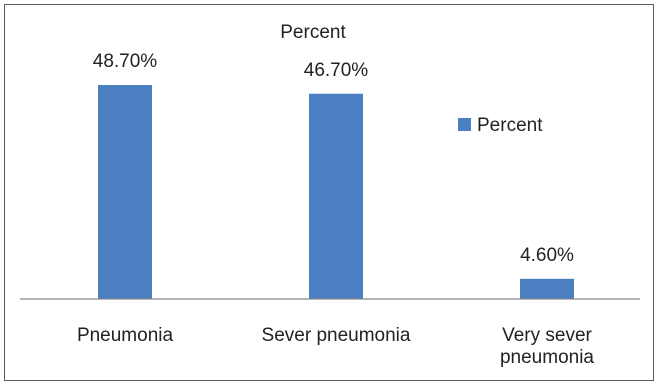  What do you see at coordinates (313, 32) in the screenshot?
I see `chart-title: Percent` at bounding box center [313, 32].